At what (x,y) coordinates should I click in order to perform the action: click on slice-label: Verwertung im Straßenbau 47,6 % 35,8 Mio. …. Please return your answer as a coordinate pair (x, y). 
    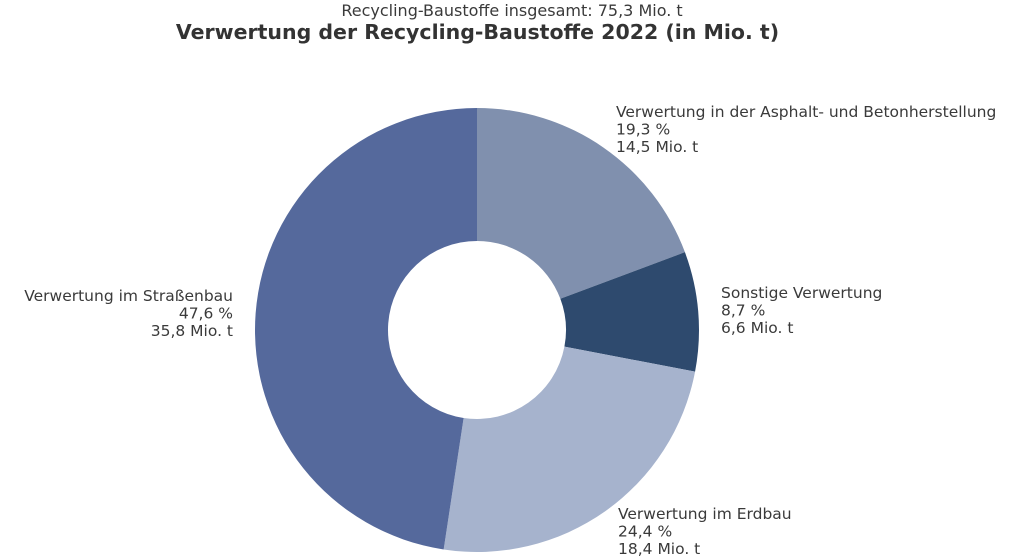
    Looking at the image, I should click on (128, 313).